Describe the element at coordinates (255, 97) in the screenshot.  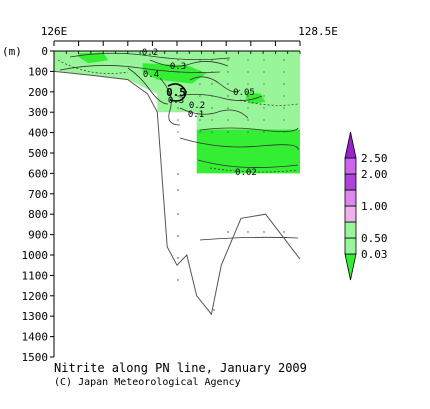
I see `fill-nitrite-patch-east` at that location.